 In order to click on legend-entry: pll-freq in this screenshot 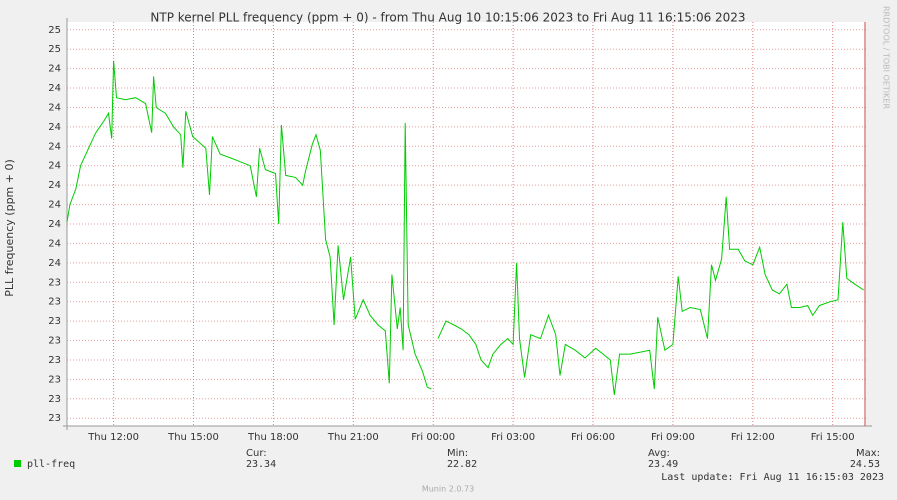, I will do `click(51, 464)`.